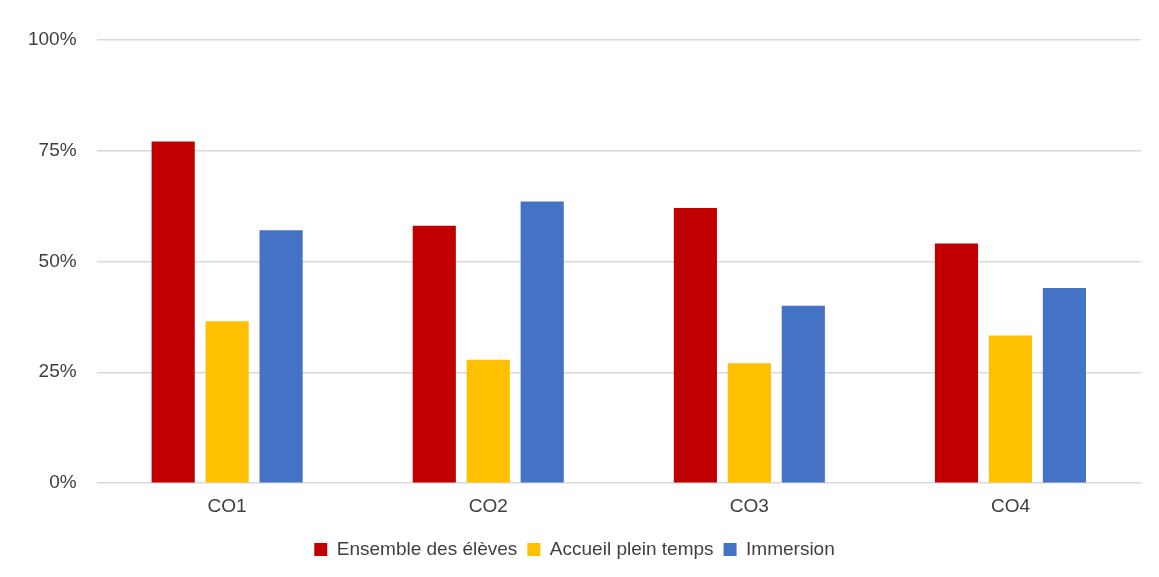 The image size is (1159, 577). I want to click on legend-label: Immersion, so click(790, 548).